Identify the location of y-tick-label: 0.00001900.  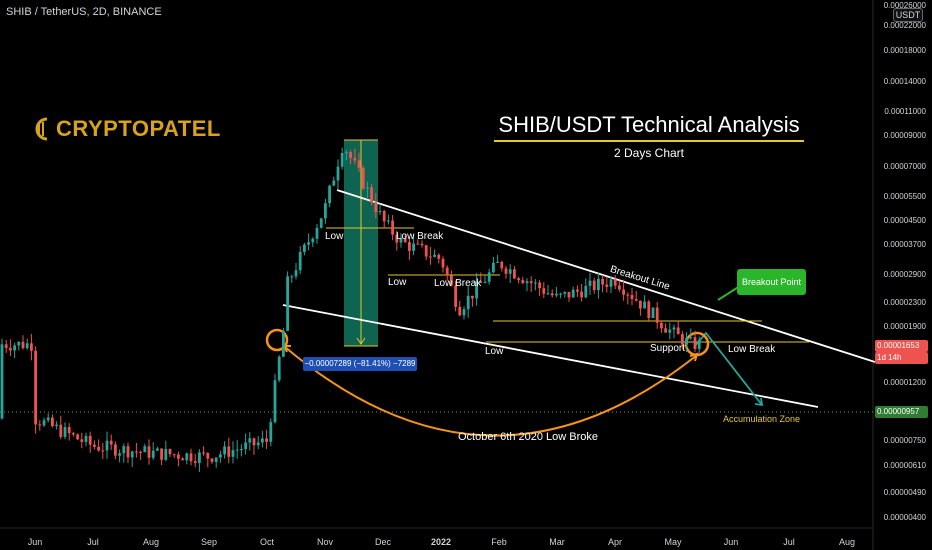
(904, 326).